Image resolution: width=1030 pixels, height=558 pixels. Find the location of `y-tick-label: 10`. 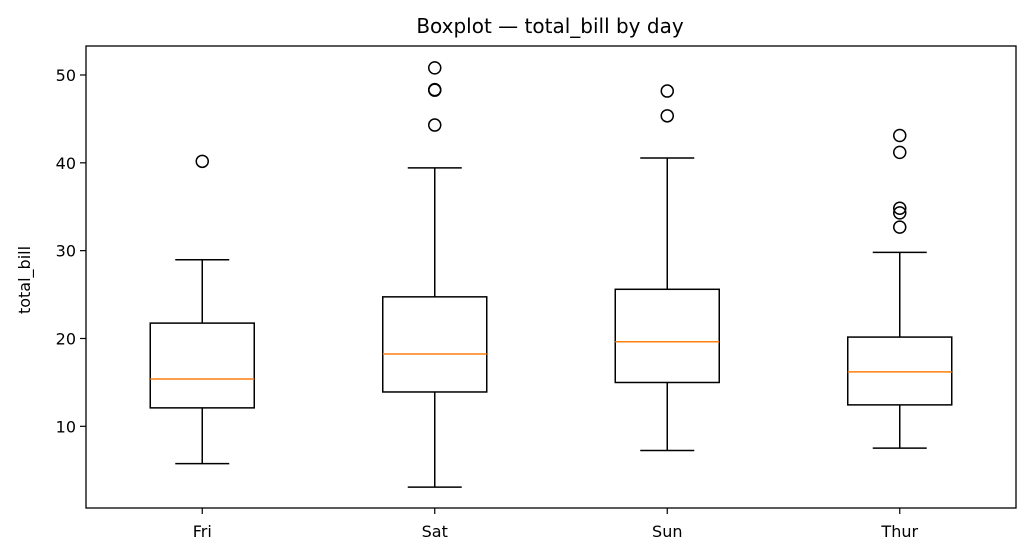

y-tick-label: 10 is located at coordinates (66, 426).